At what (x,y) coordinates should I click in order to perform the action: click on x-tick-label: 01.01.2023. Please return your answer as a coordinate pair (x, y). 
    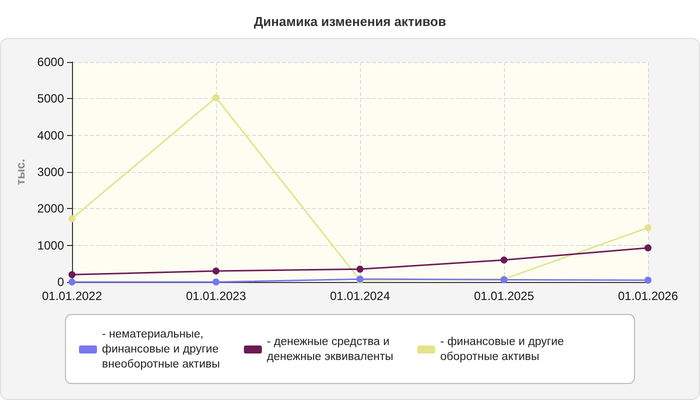
    Looking at the image, I should click on (216, 296).